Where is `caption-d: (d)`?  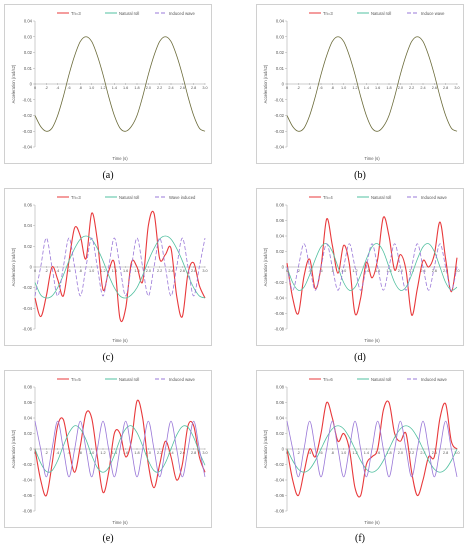
caption-d: (d) is located at coordinates (360, 357).